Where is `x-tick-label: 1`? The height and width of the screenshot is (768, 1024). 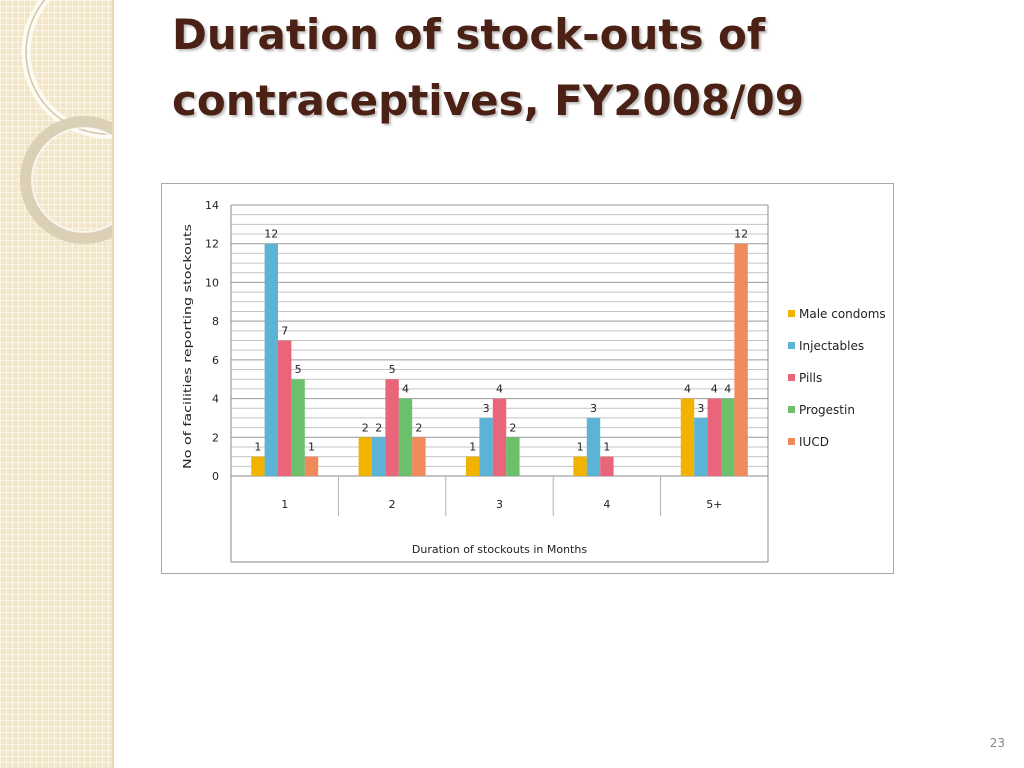 x-tick-label: 1 is located at coordinates (284, 504).